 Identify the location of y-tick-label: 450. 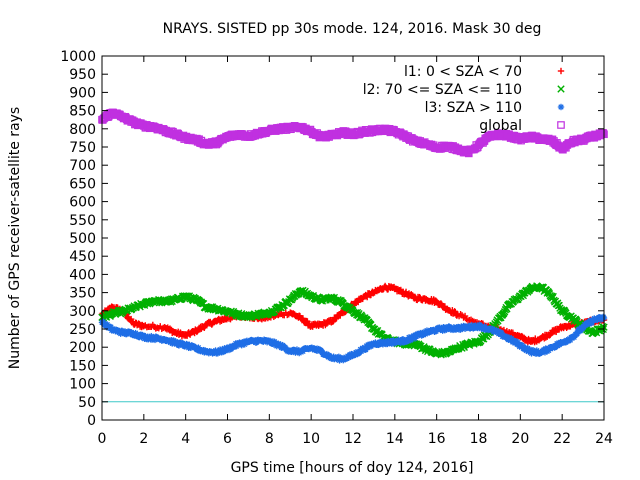
(82, 257).